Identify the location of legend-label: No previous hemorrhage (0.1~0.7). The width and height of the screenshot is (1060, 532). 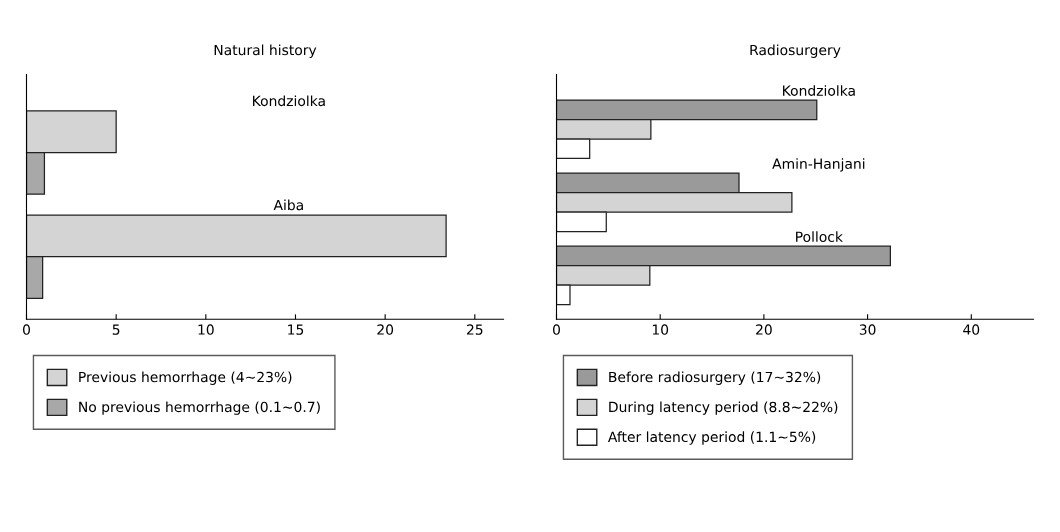
(199, 408).